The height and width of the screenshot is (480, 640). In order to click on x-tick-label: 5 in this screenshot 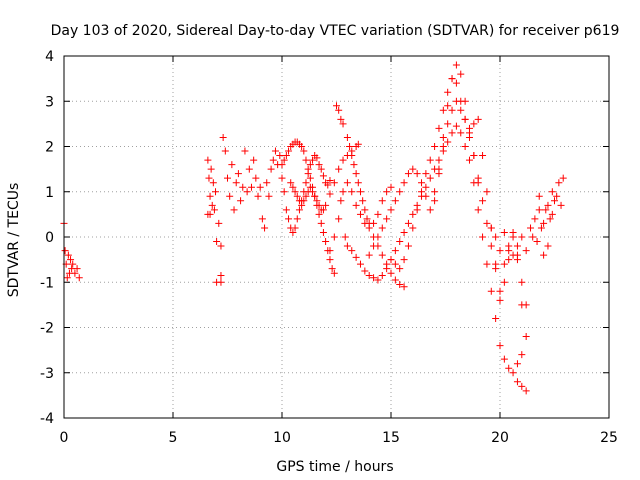, I will do `click(173, 438)`.